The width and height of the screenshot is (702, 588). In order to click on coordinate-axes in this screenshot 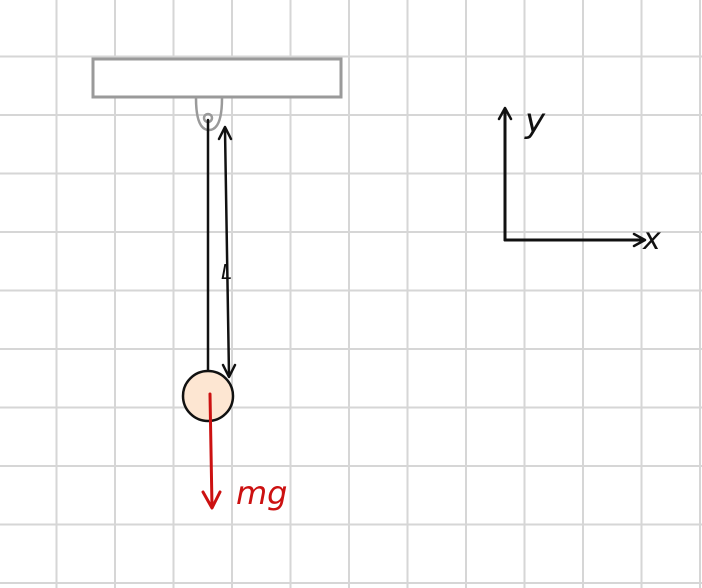, I will do `click(572, 177)`.